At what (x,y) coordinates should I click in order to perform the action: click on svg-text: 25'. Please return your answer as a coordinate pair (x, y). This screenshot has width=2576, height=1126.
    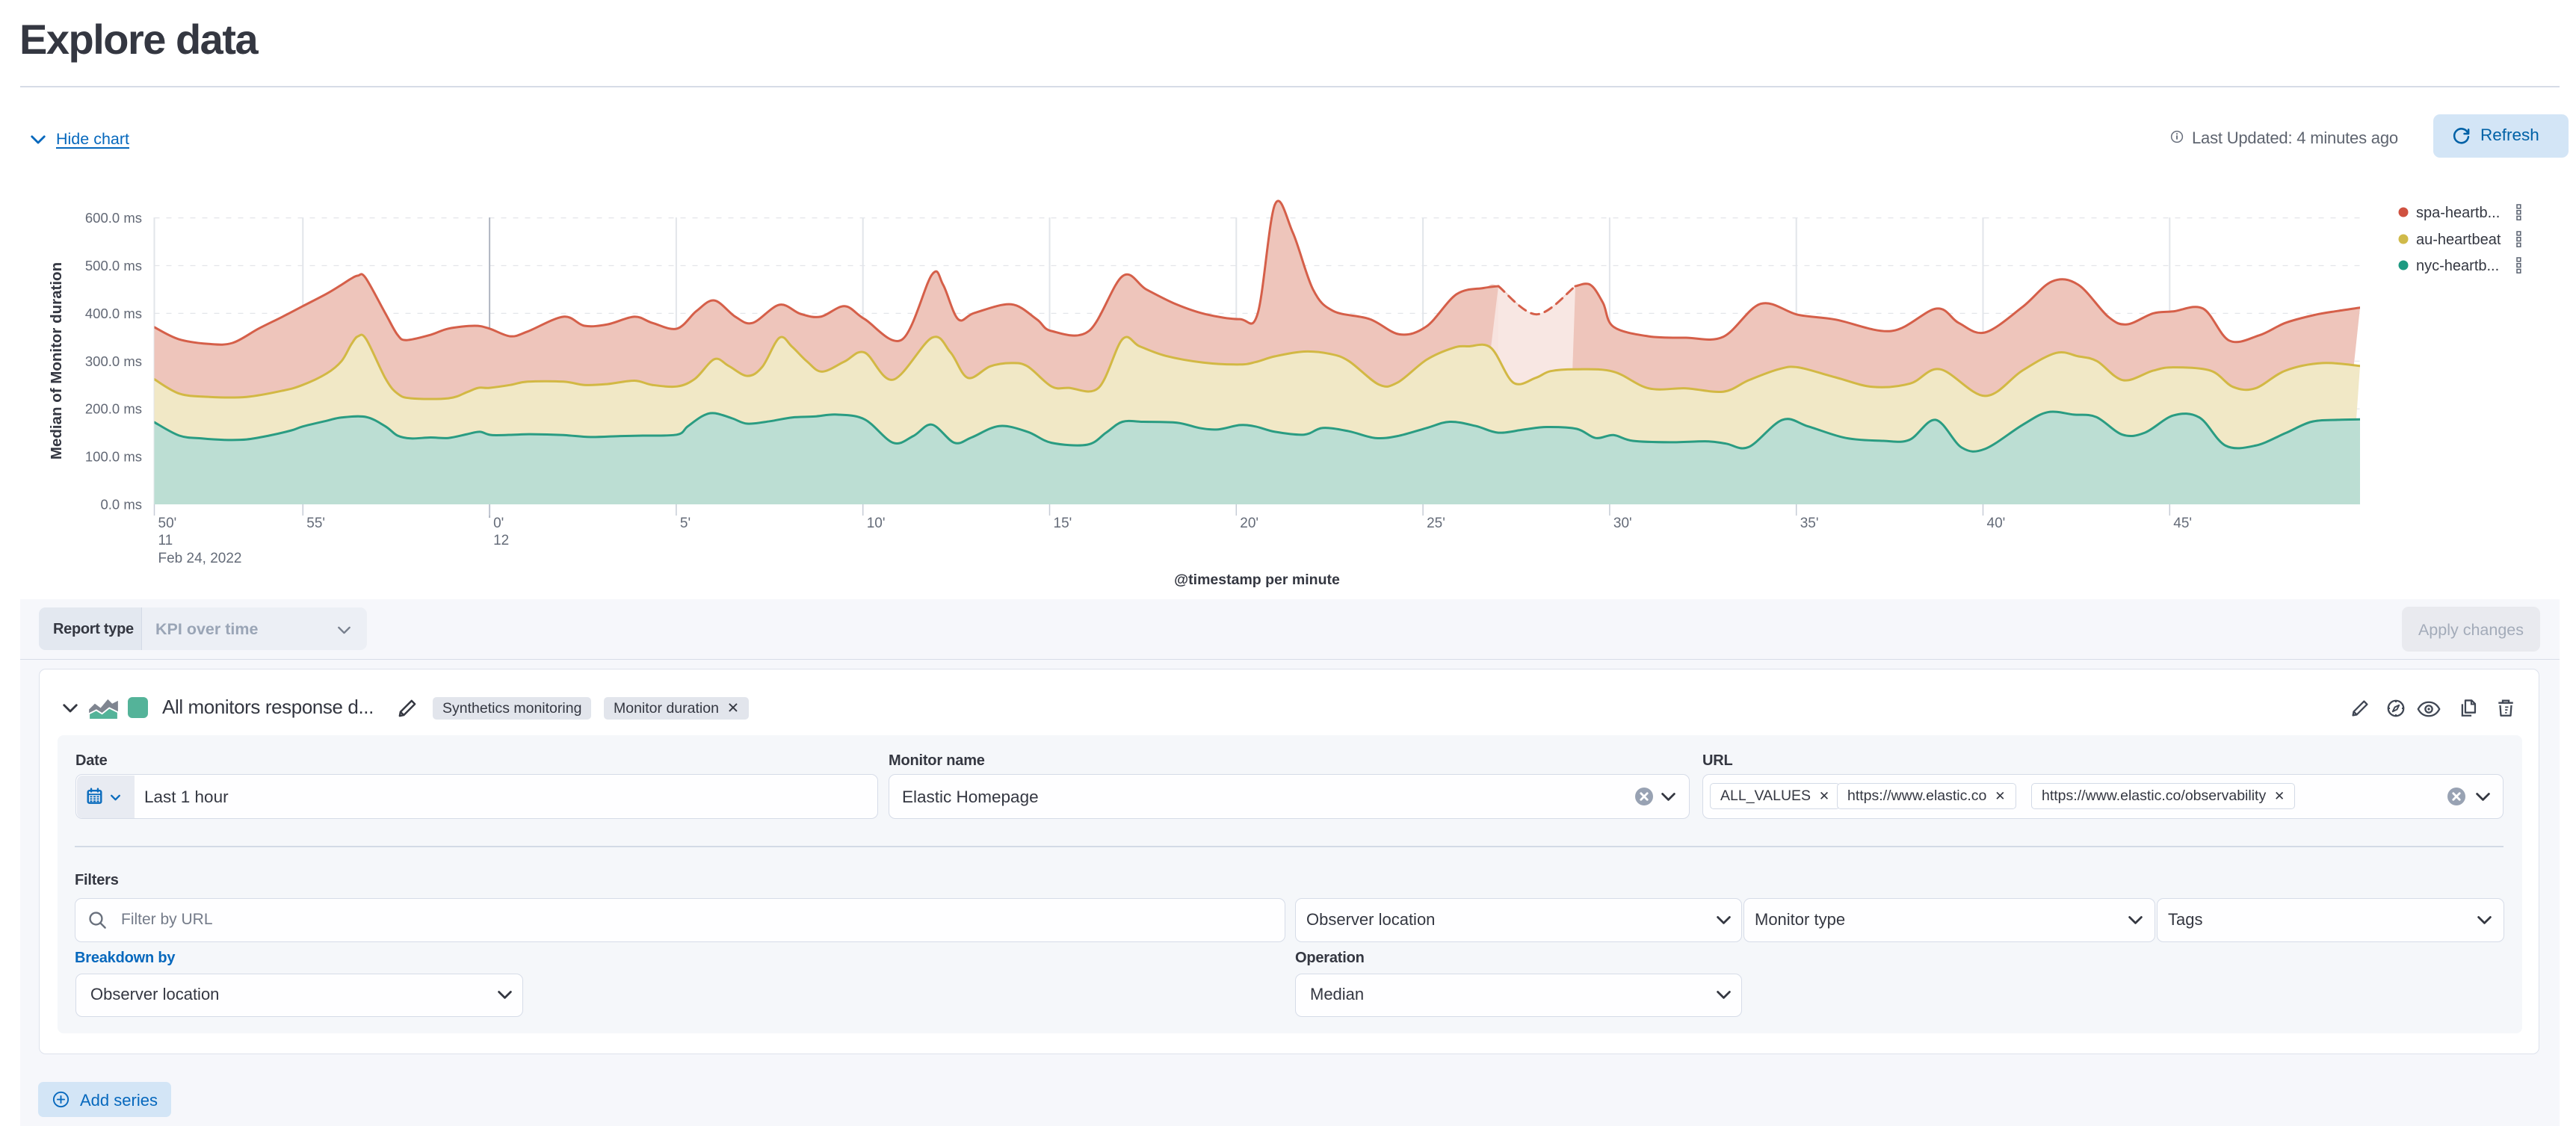
    Looking at the image, I should click on (1436, 523).